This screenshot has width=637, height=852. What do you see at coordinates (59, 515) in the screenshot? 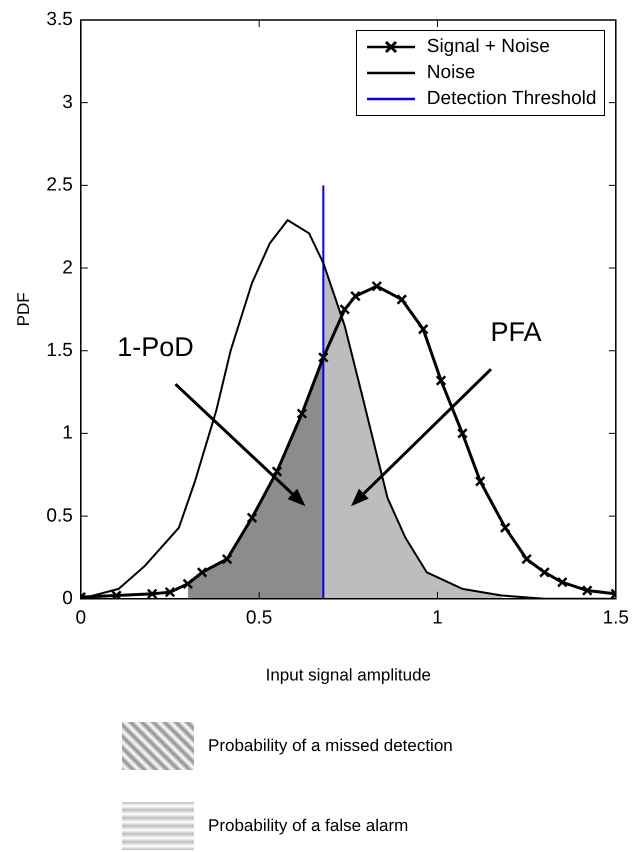
I see `y-tick-label: 0.5` at bounding box center [59, 515].